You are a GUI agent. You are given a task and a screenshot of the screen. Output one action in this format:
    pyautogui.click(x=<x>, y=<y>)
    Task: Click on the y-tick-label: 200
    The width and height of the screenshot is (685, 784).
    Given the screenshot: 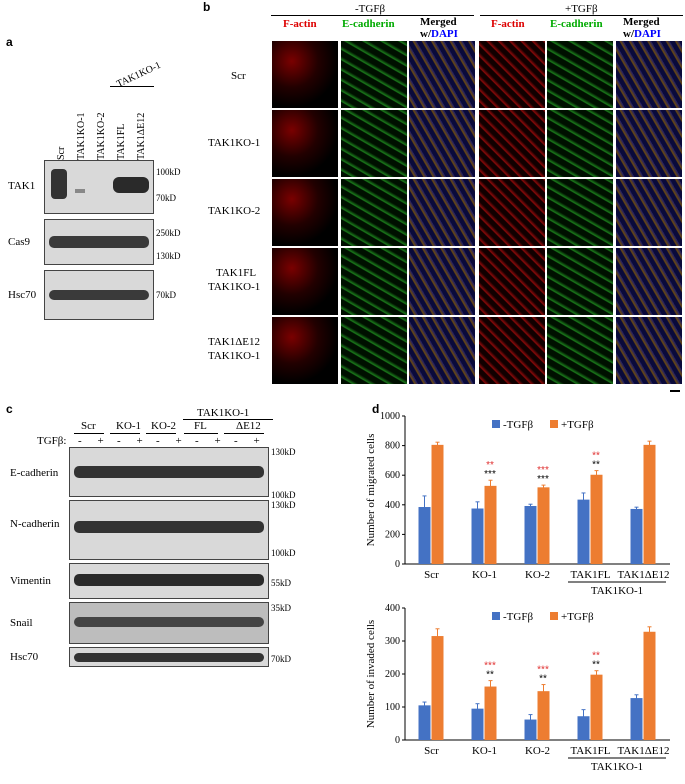 What is the action you would take?
    pyautogui.click(x=392, y=674)
    